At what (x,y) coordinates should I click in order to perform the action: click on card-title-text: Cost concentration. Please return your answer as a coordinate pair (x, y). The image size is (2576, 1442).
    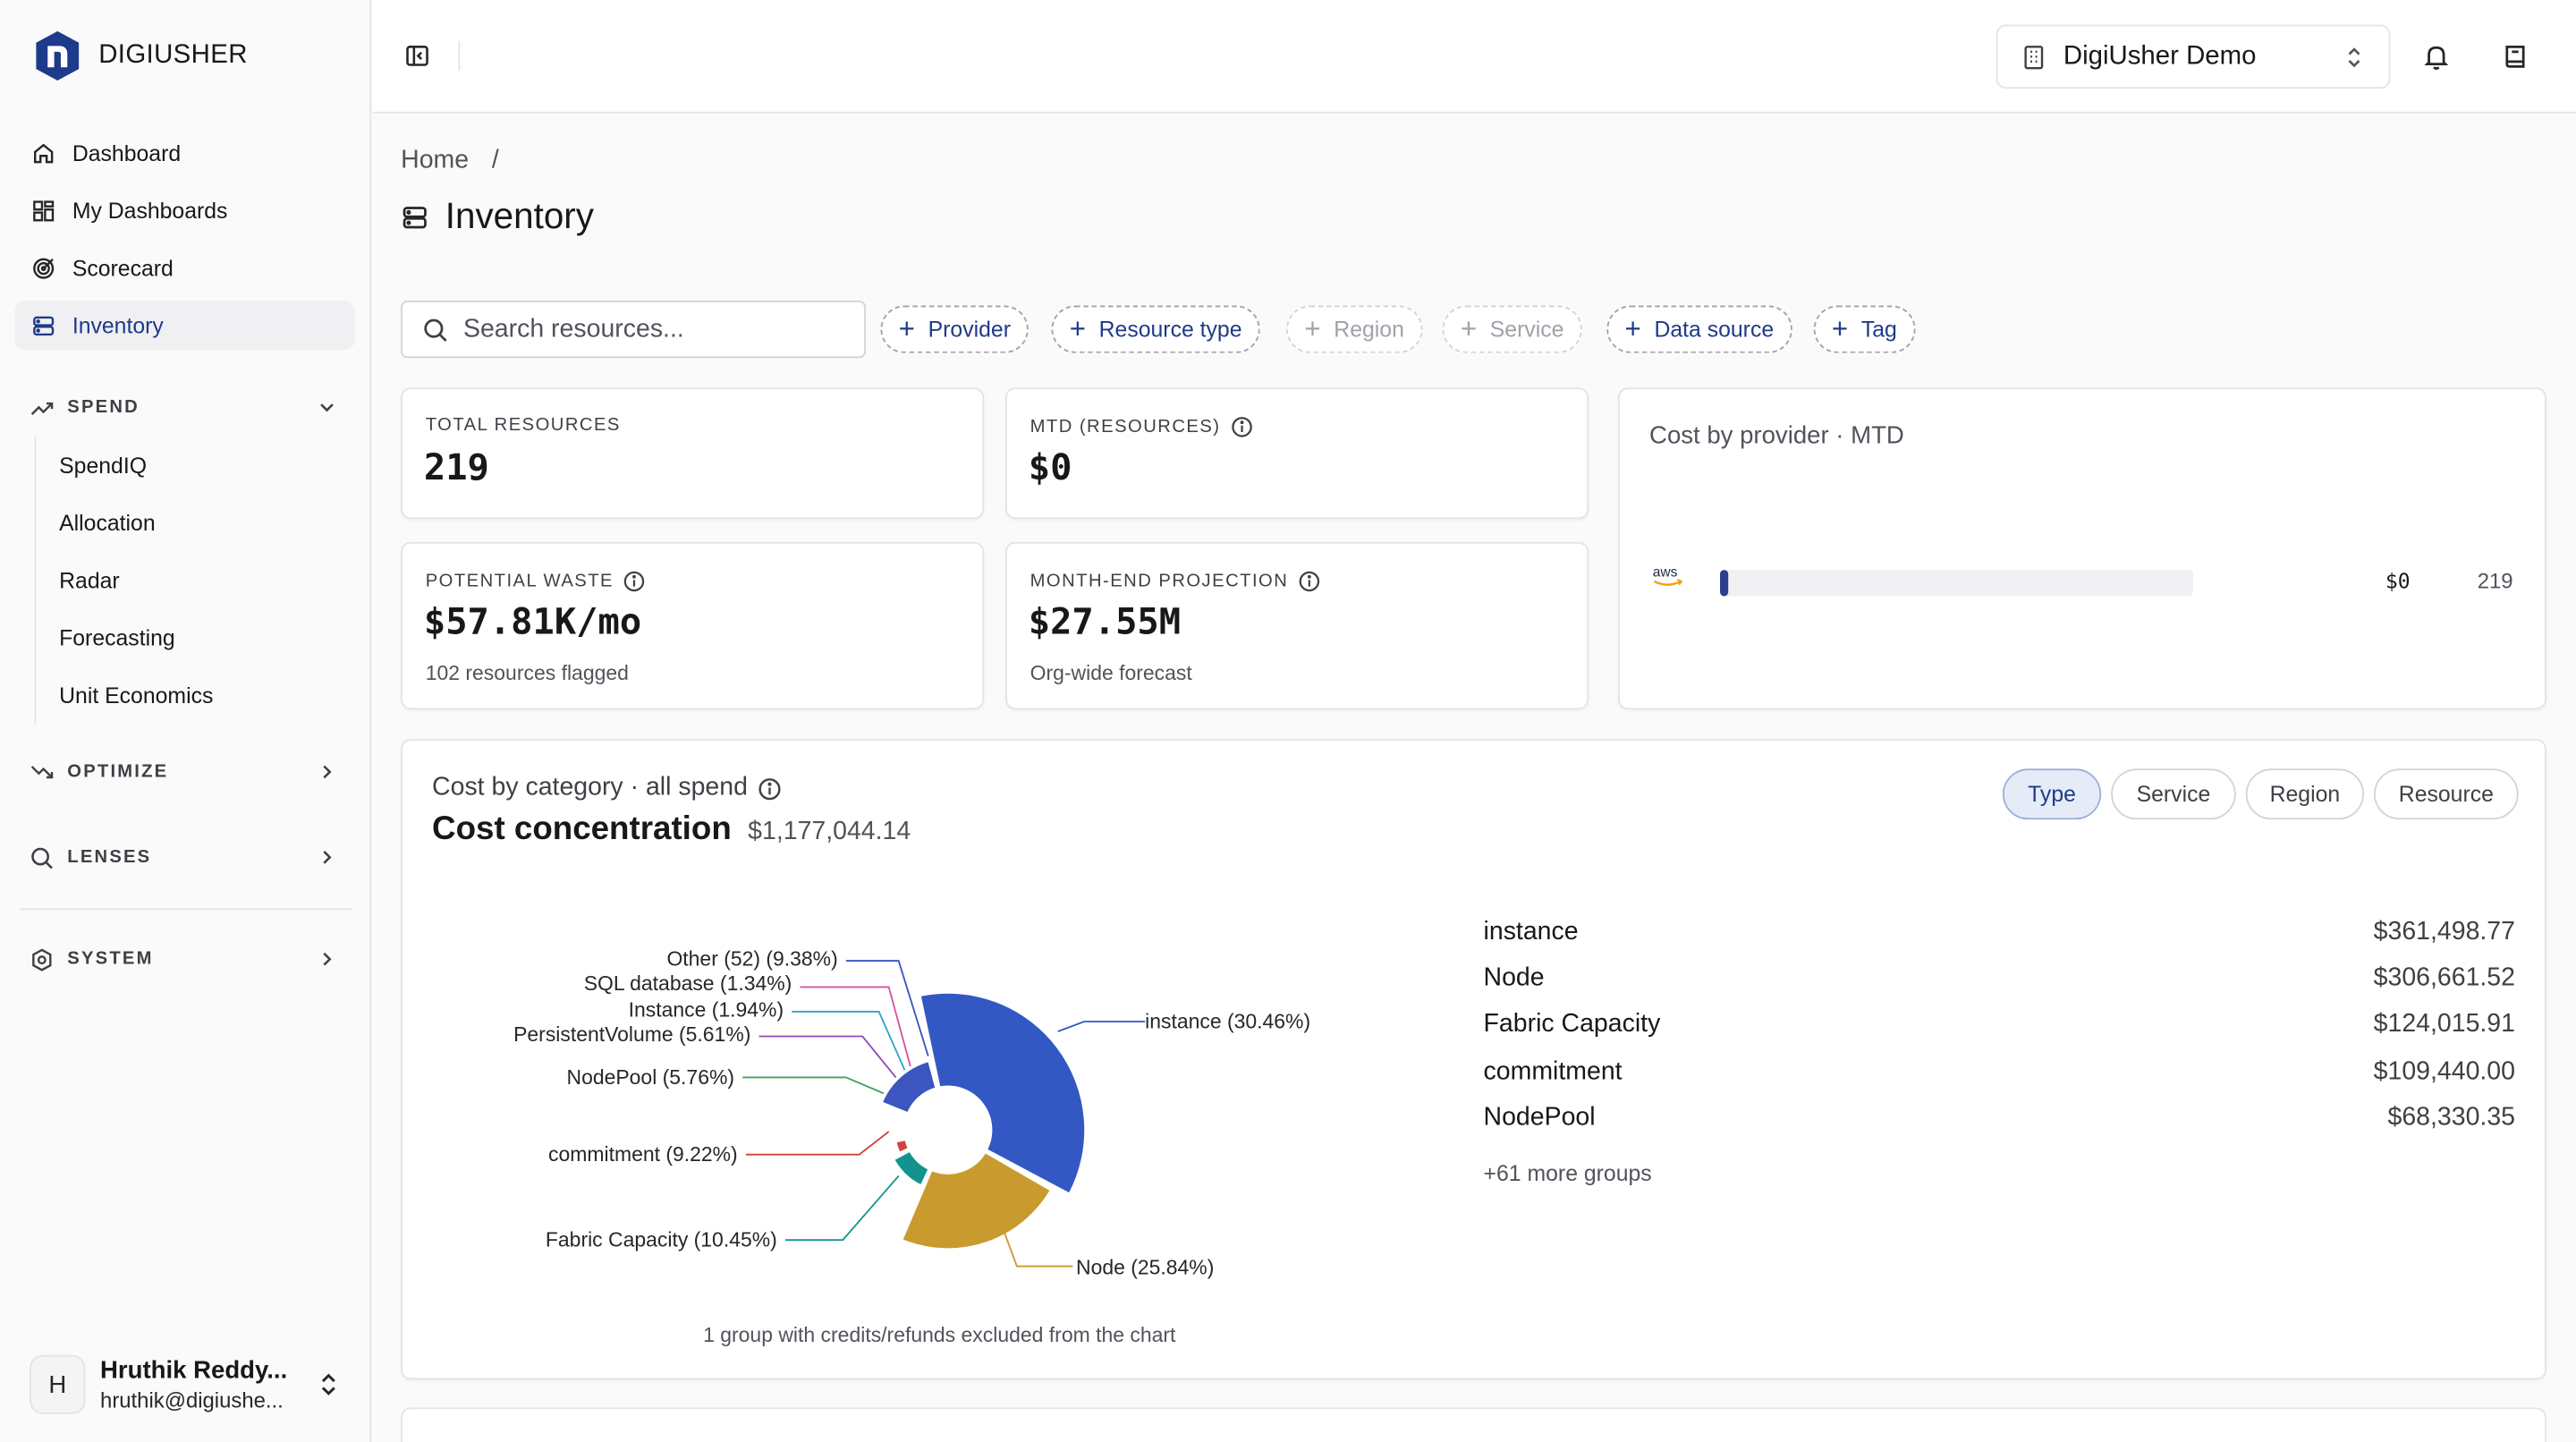
    Looking at the image, I should click on (582, 829).